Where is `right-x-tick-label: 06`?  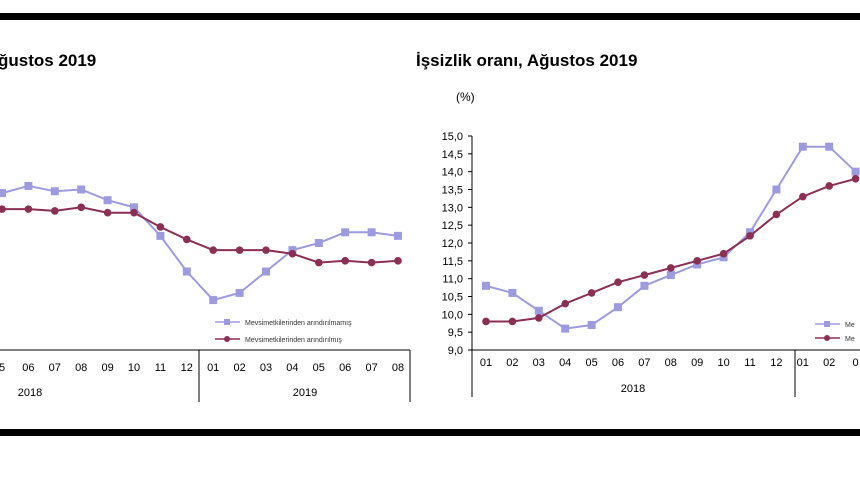
right-x-tick-label: 06 is located at coordinates (618, 363).